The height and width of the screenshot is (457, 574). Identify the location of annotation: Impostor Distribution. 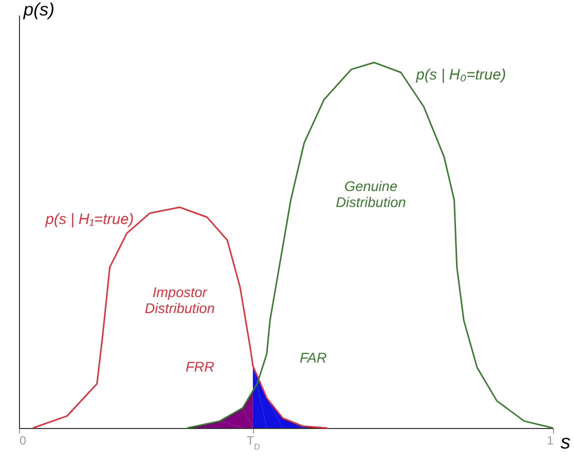
(179, 300).